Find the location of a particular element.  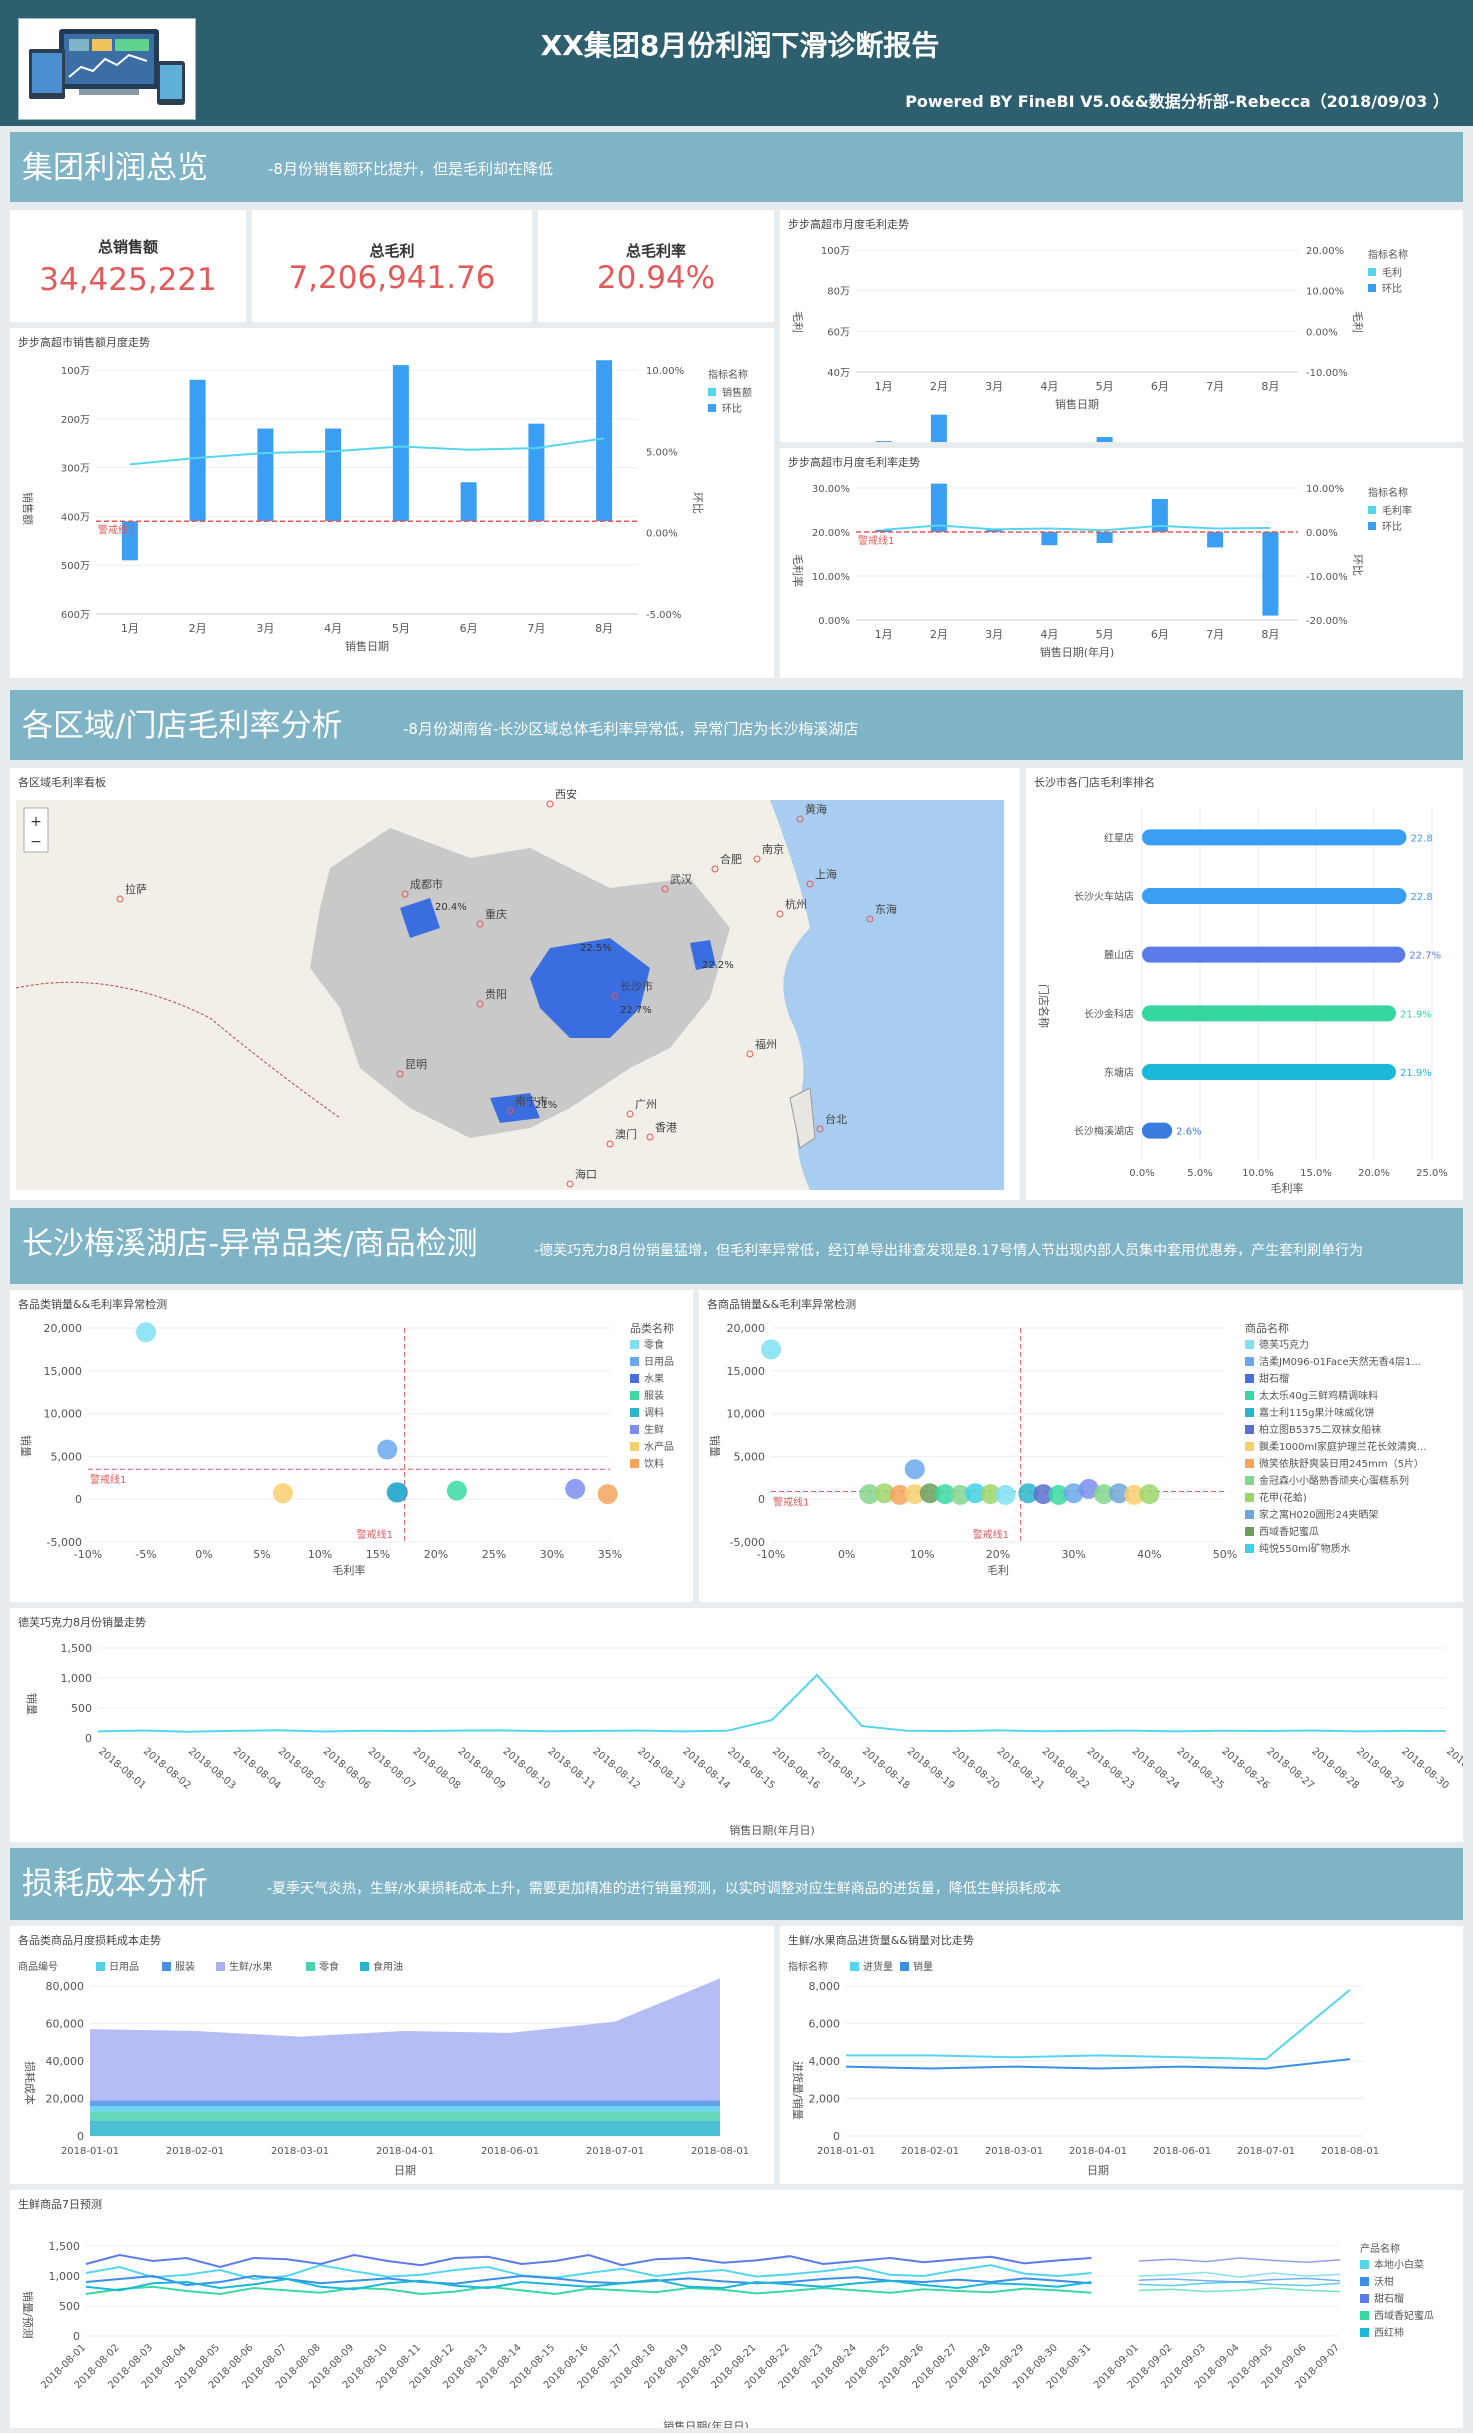

y2-tick-label: 5.00% is located at coordinates (662, 452).